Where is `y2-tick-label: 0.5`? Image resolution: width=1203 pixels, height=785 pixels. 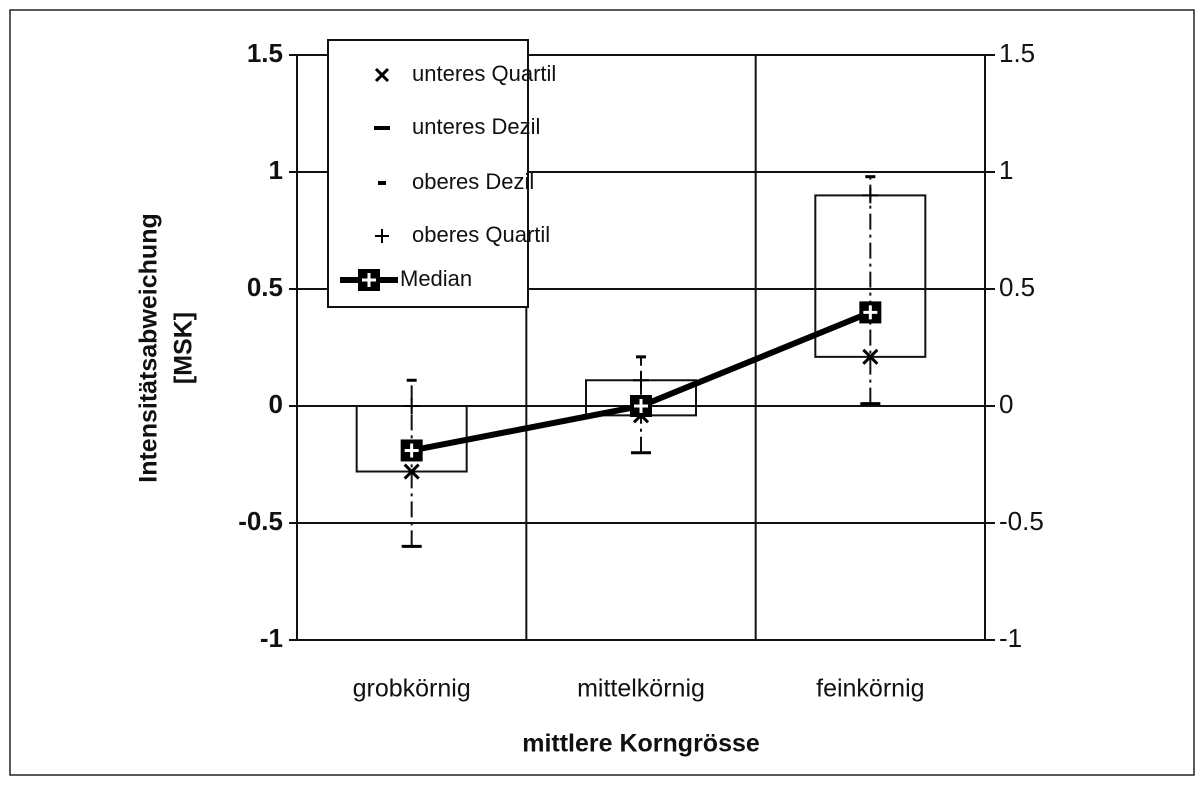 y2-tick-label: 0.5 is located at coordinates (1017, 287).